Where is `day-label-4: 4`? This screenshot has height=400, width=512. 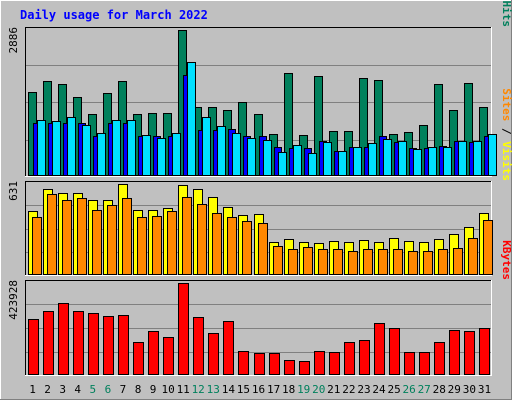 day-label-4: 4 is located at coordinates (77, 389).